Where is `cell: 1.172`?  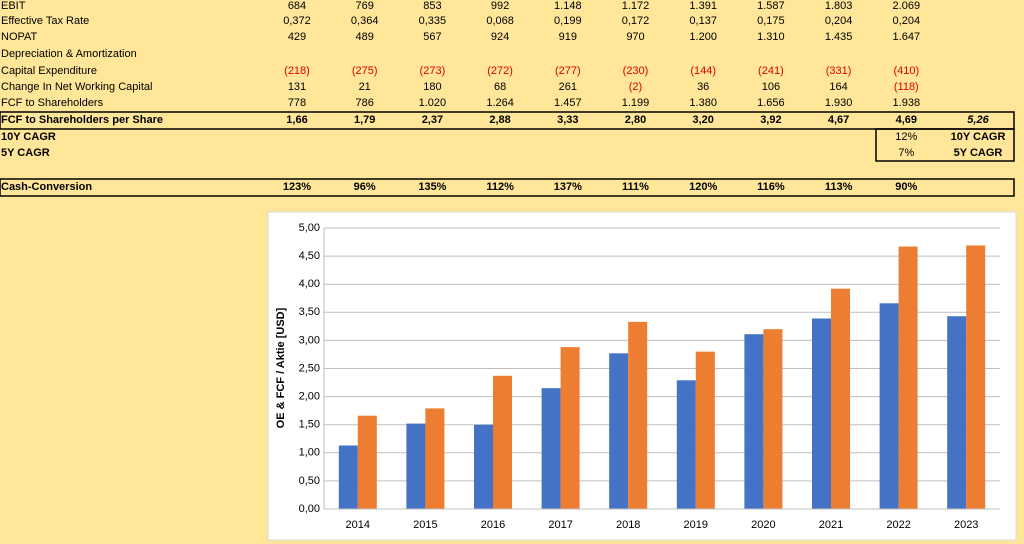
cell: 1.172 is located at coordinates (636, 6).